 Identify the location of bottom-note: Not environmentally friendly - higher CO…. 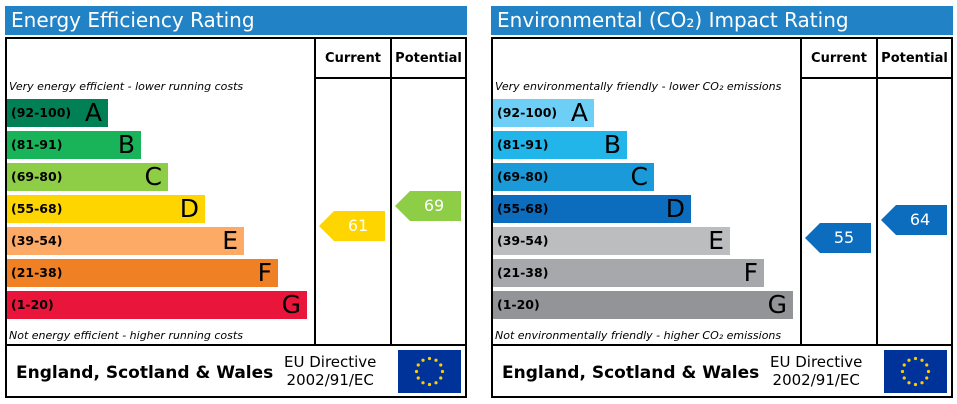
(638, 335).